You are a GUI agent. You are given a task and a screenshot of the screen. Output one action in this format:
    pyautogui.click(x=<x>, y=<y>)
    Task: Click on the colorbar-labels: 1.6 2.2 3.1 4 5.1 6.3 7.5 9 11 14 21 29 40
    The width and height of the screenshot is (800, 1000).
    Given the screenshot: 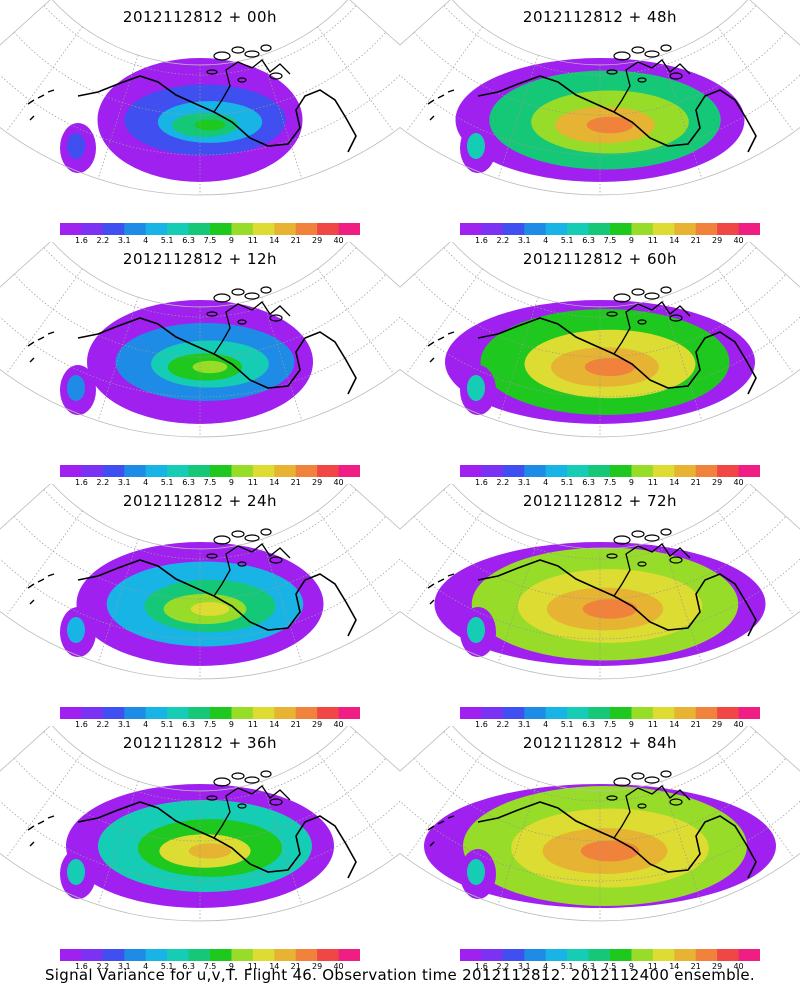 What is the action you would take?
    pyautogui.click(x=210, y=968)
    